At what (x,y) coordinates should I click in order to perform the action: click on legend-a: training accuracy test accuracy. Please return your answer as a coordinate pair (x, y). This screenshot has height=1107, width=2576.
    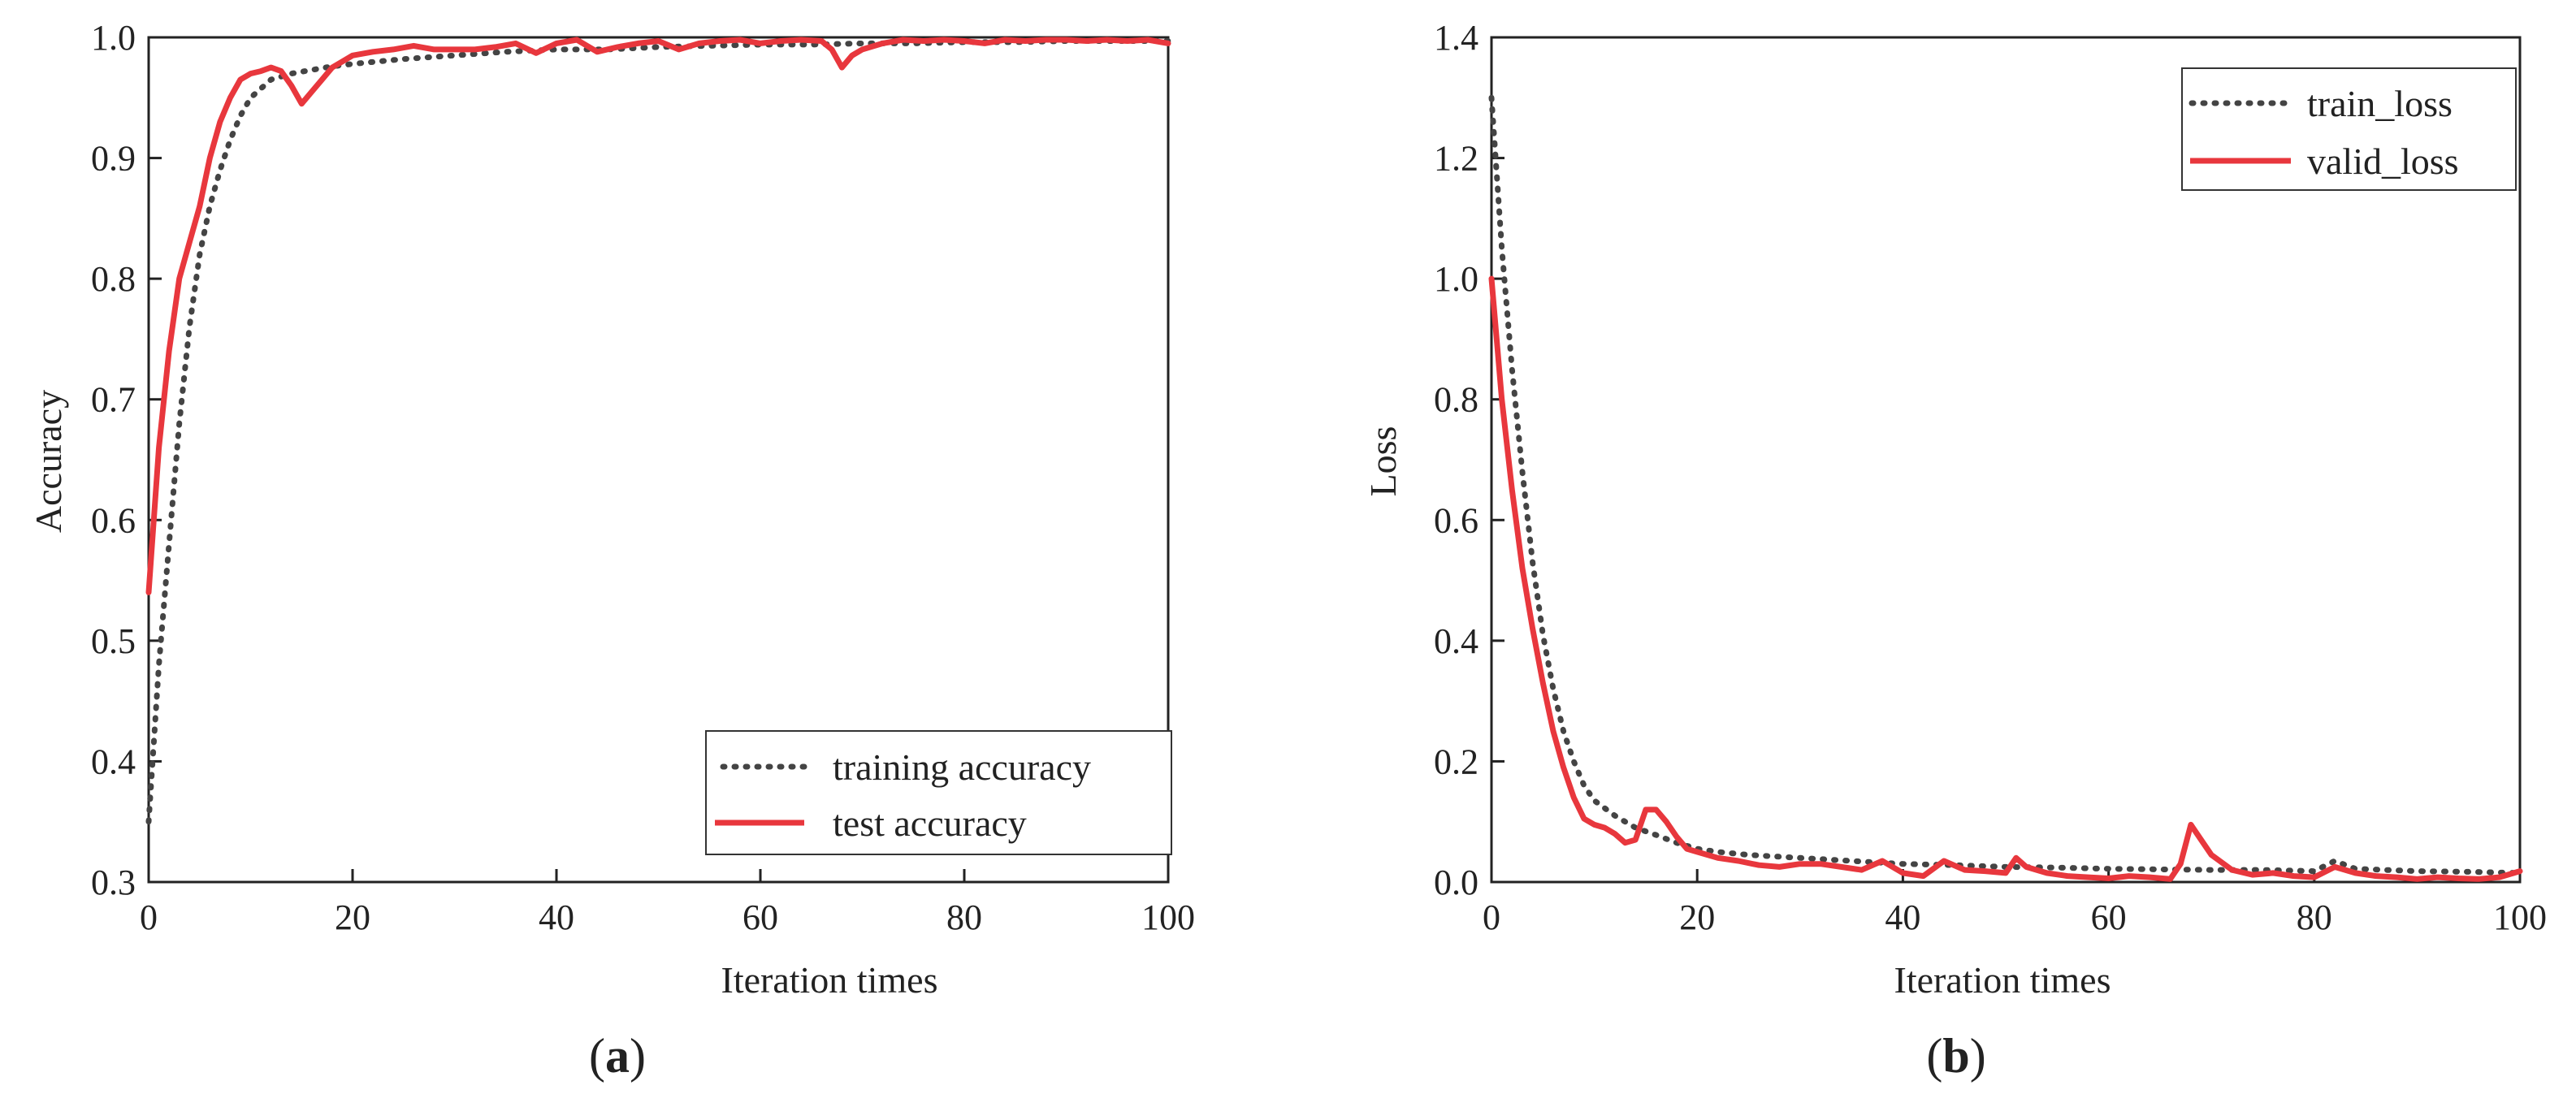
    Looking at the image, I should click on (939, 792).